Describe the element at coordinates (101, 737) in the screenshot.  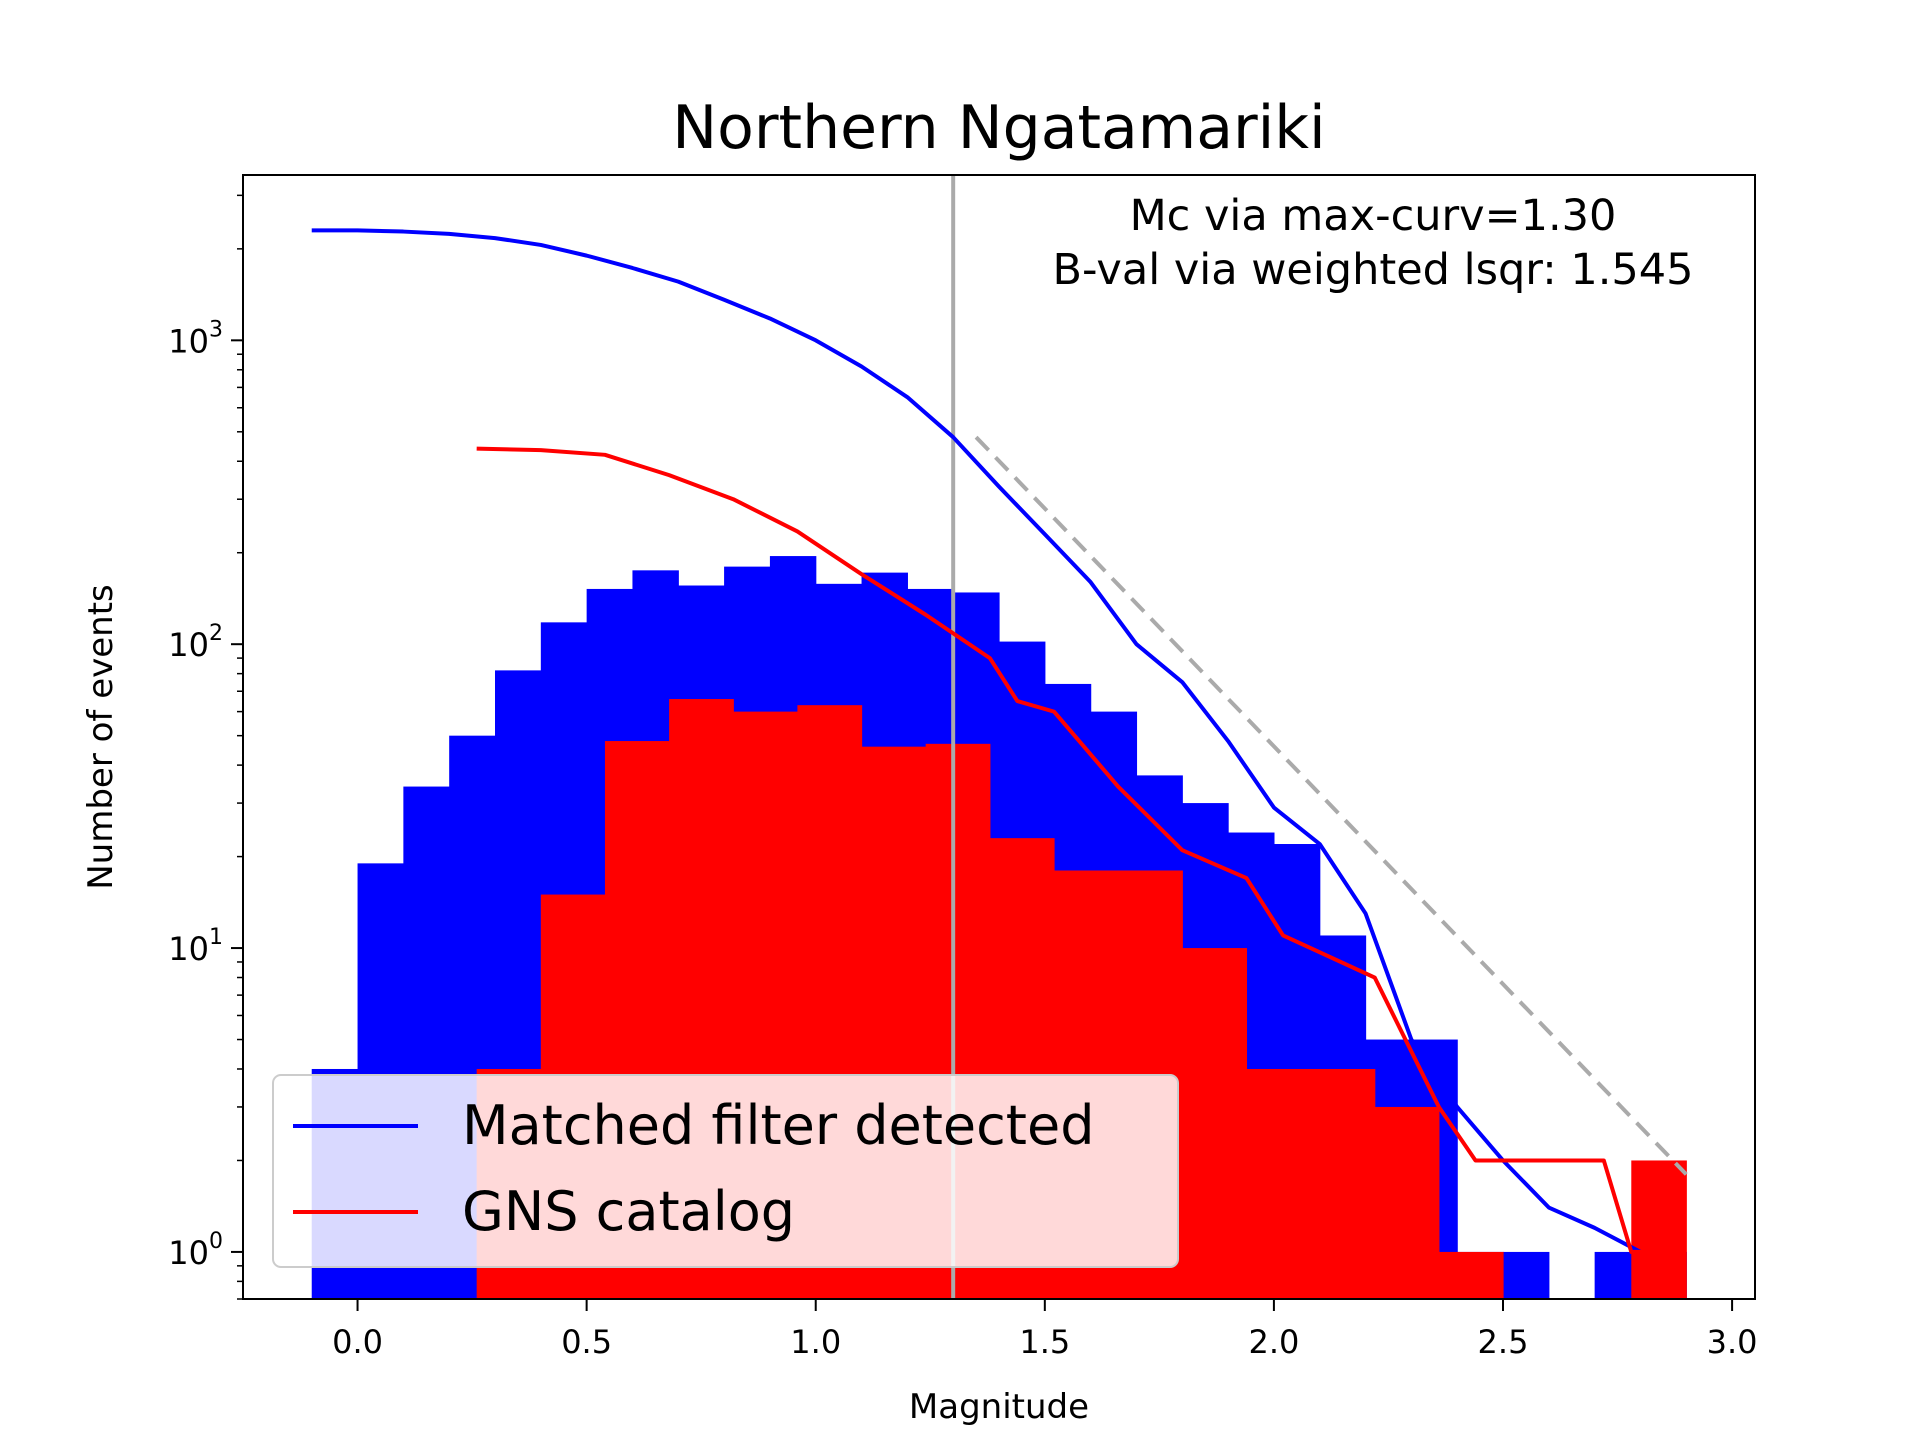
I see `y-axis-label: Number of events` at that location.